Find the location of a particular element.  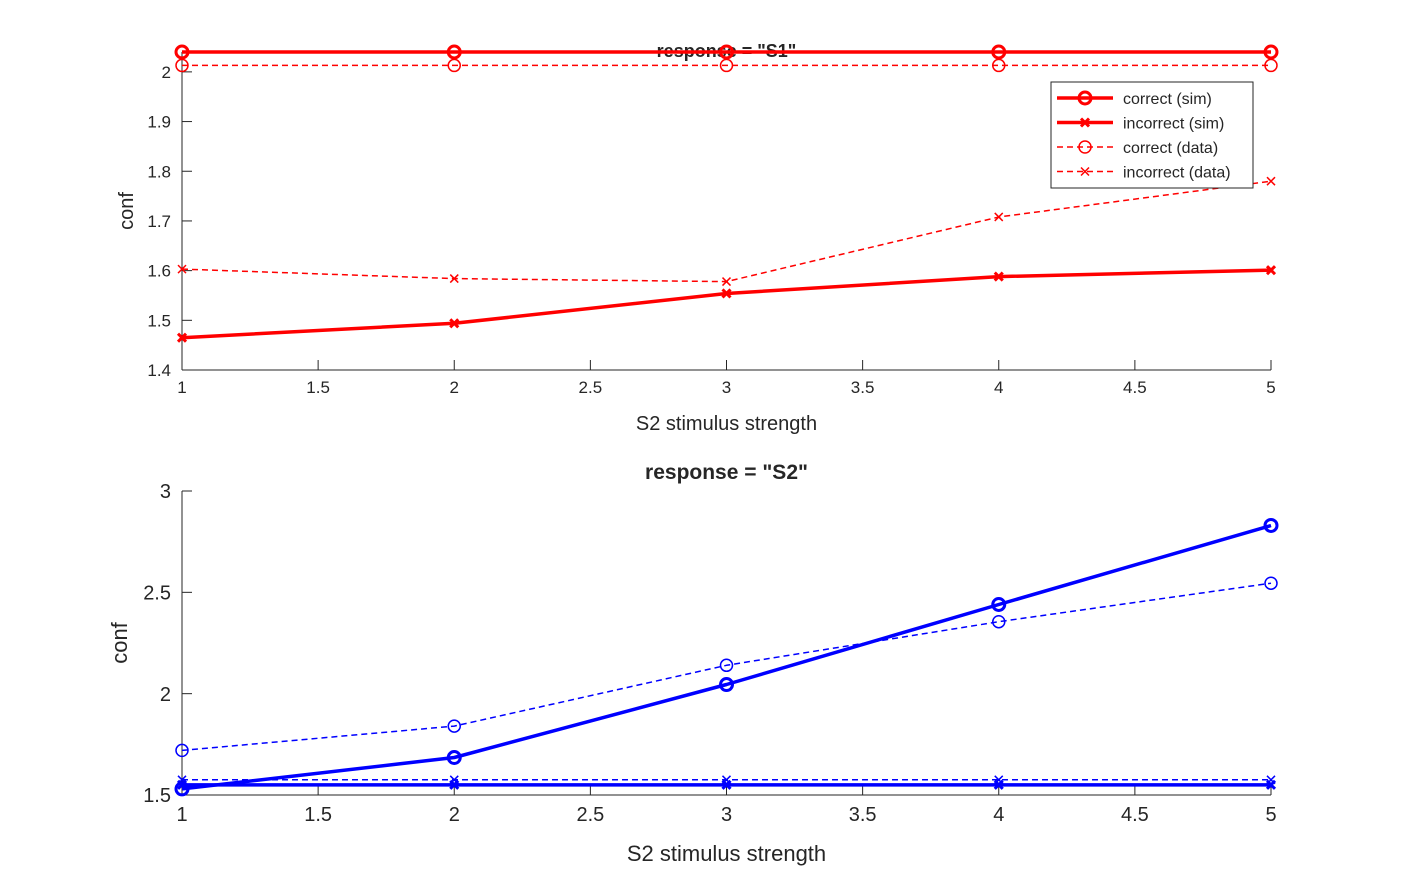

legend-item: incorrect (data) is located at coordinates (1144, 173).